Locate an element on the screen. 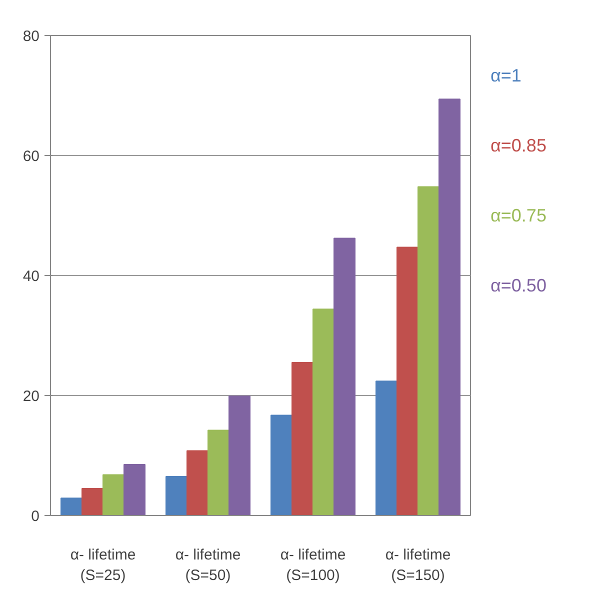  text: α=0.75 is located at coordinates (518, 216).